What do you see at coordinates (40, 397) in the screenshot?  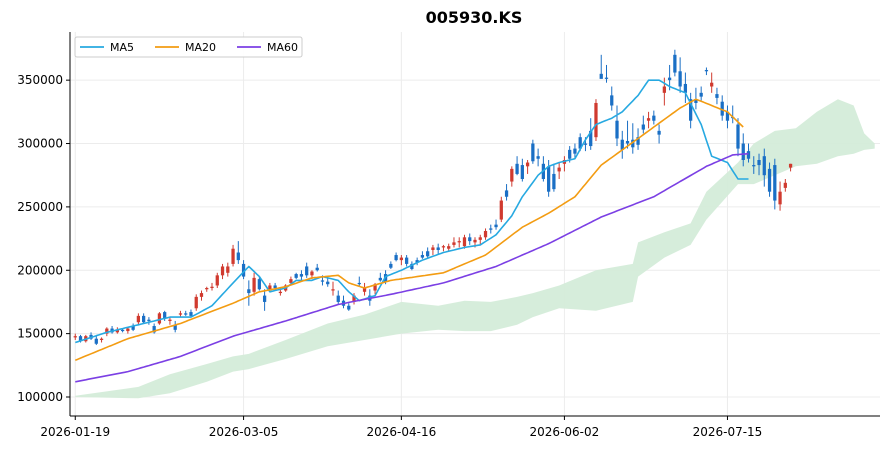 I see `y-tick-label: 100000` at bounding box center [40, 397].